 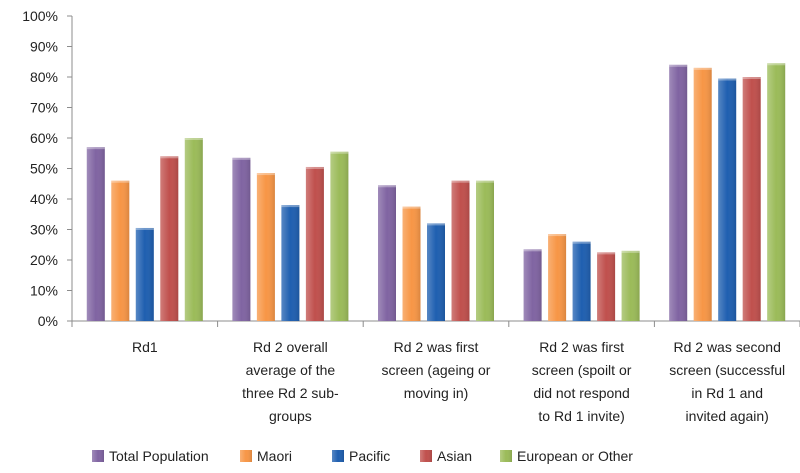 What do you see at coordinates (369, 456) in the screenshot?
I see `legend-label: Pacific` at bounding box center [369, 456].